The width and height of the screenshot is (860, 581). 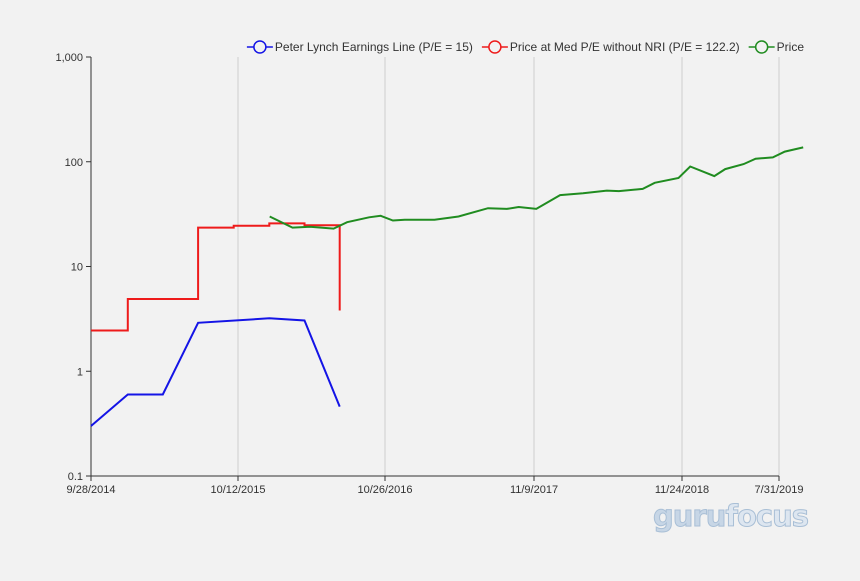 I want to click on y-tick-label: 1,000, so click(x=69, y=58).